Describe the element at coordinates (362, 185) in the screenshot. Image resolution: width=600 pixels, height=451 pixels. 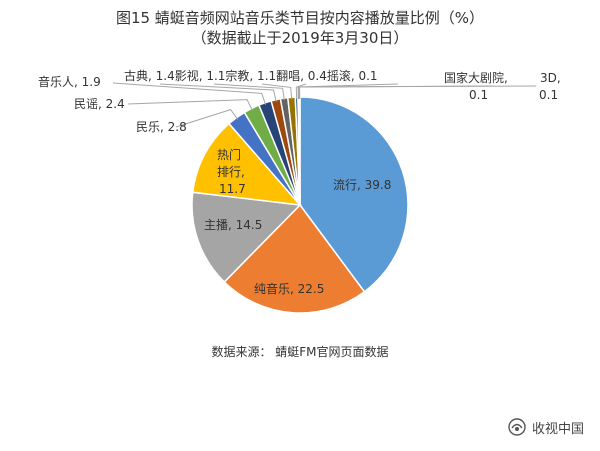
I see `label-liuxing: 流行, 39.8` at that location.